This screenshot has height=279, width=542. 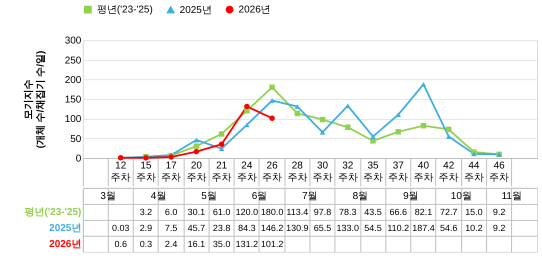 I want to click on data-label: 78.3, so click(x=348, y=211).